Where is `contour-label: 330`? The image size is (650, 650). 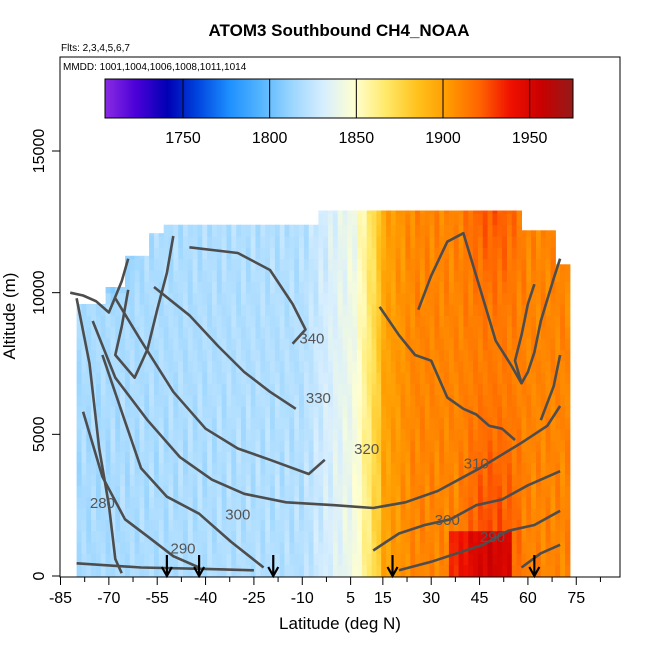 contour-label: 330 is located at coordinates (318, 398).